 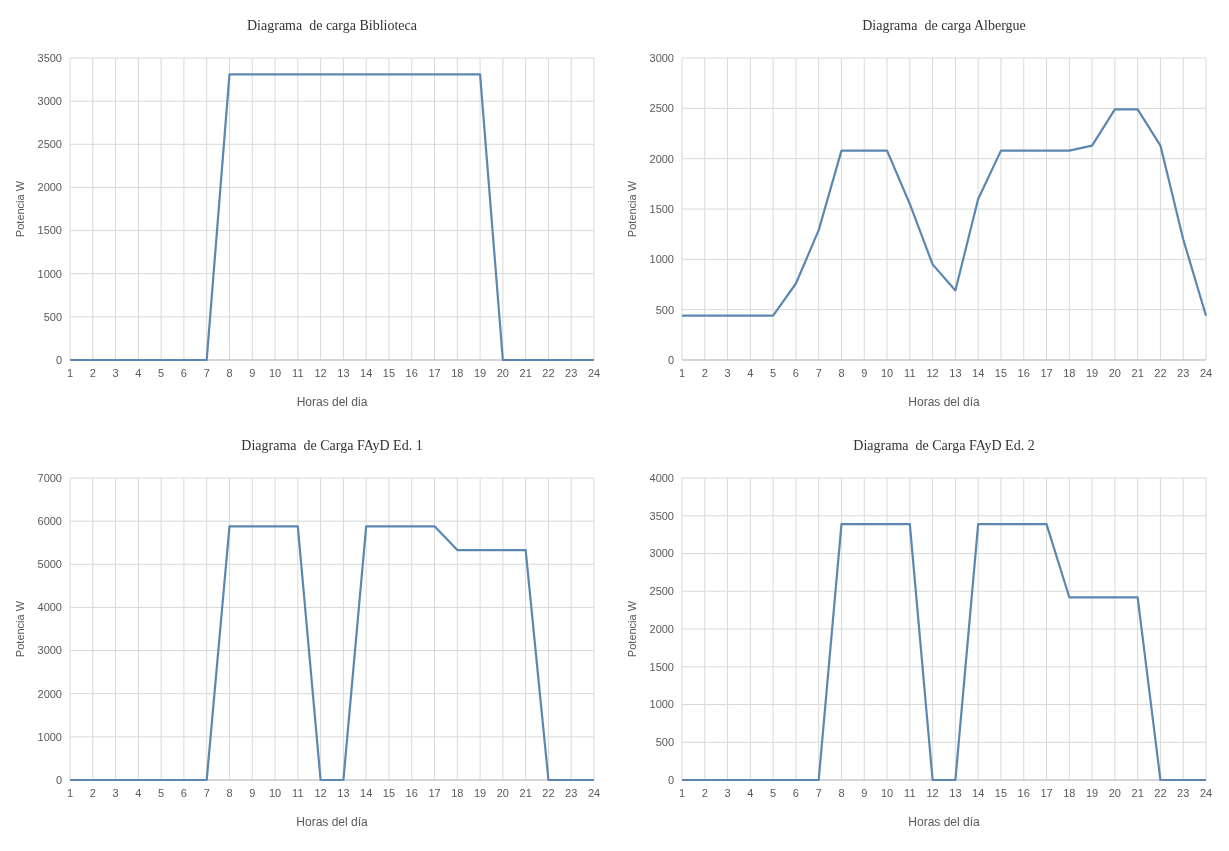 What do you see at coordinates (332, 445) in the screenshot?
I see `chart-title: Diagrama de Carga FAyD Ed. 1` at bounding box center [332, 445].